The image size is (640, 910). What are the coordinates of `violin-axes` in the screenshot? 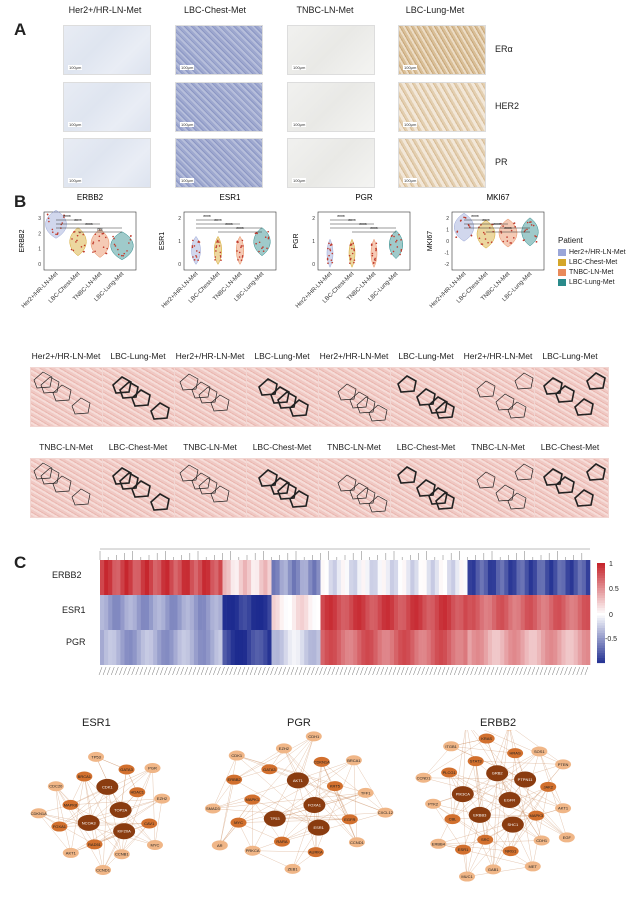 It's located at (364, 241).